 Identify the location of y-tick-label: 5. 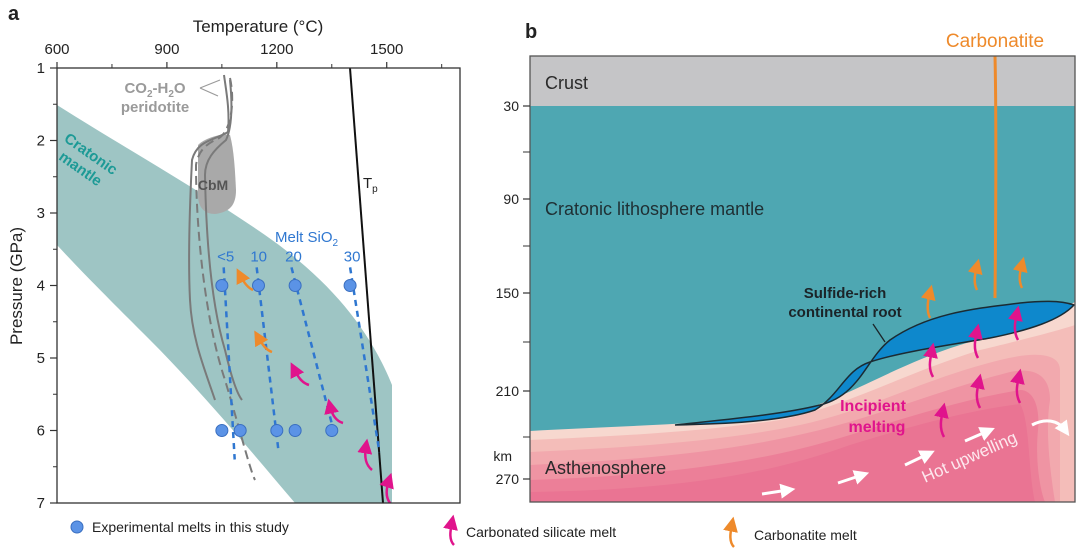
(41, 358).